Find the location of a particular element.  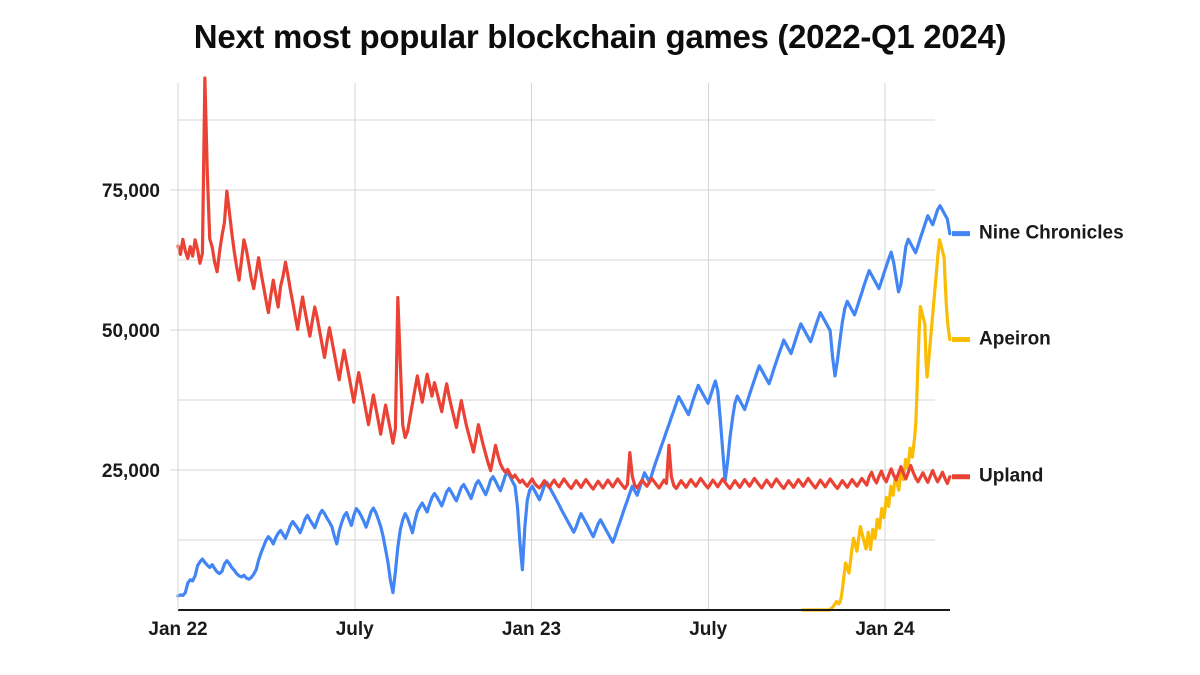

legend-label: Nine Chronicles is located at coordinates (1051, 233).